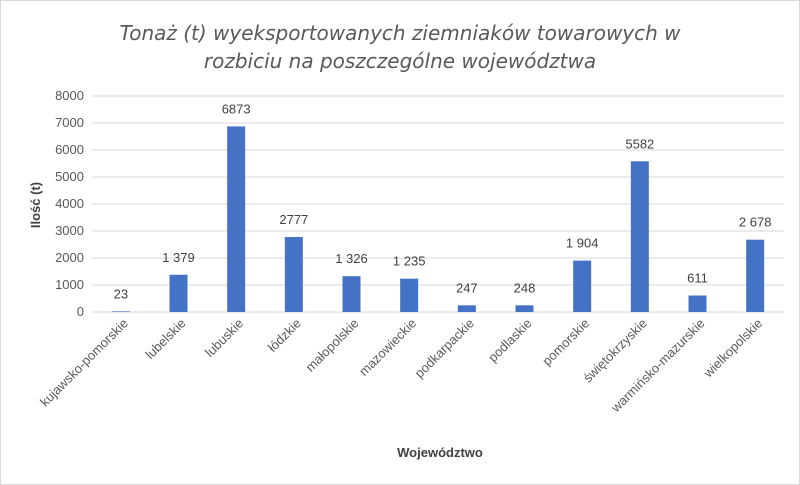 This screenshot has height=485, width=800. What do you see at coordinates (165, 339) in the screenshot?
I see `x-tick-label: lubelskie` at bounding box center [165, 339].